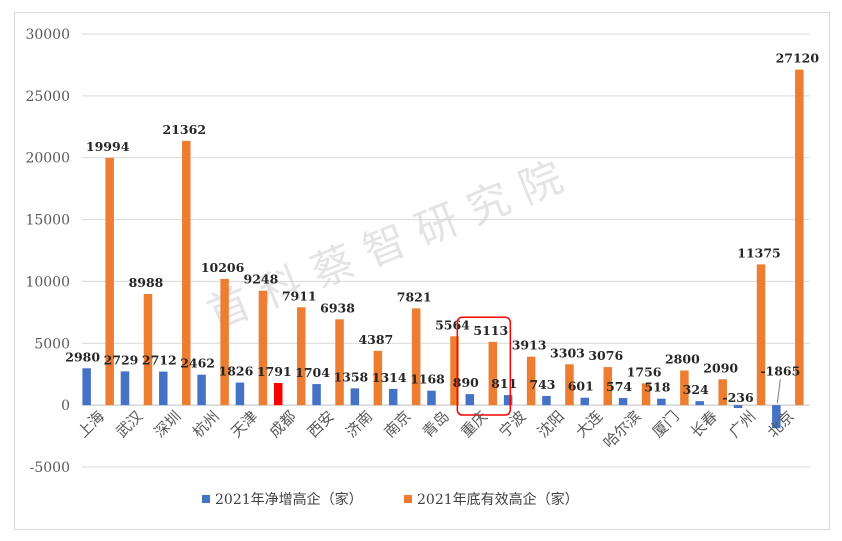 The width and height of the screenshot is (842, 541). I want to click on bar-net-increase-重庆, so click(470, 400).